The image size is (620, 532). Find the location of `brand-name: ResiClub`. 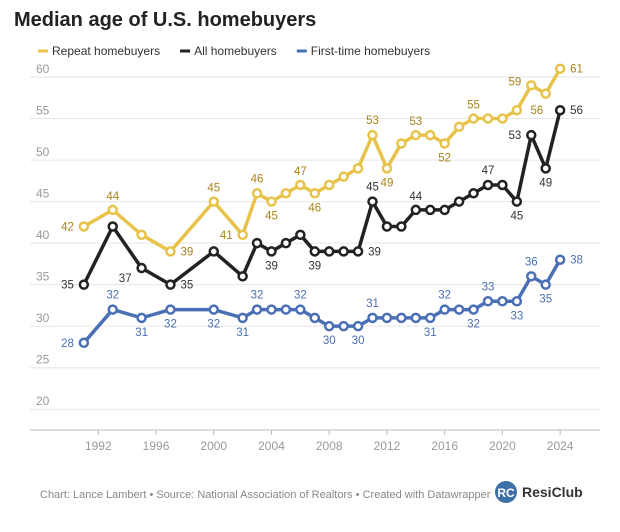

brand-name: ResiClub is located at coordinates (552, 492).